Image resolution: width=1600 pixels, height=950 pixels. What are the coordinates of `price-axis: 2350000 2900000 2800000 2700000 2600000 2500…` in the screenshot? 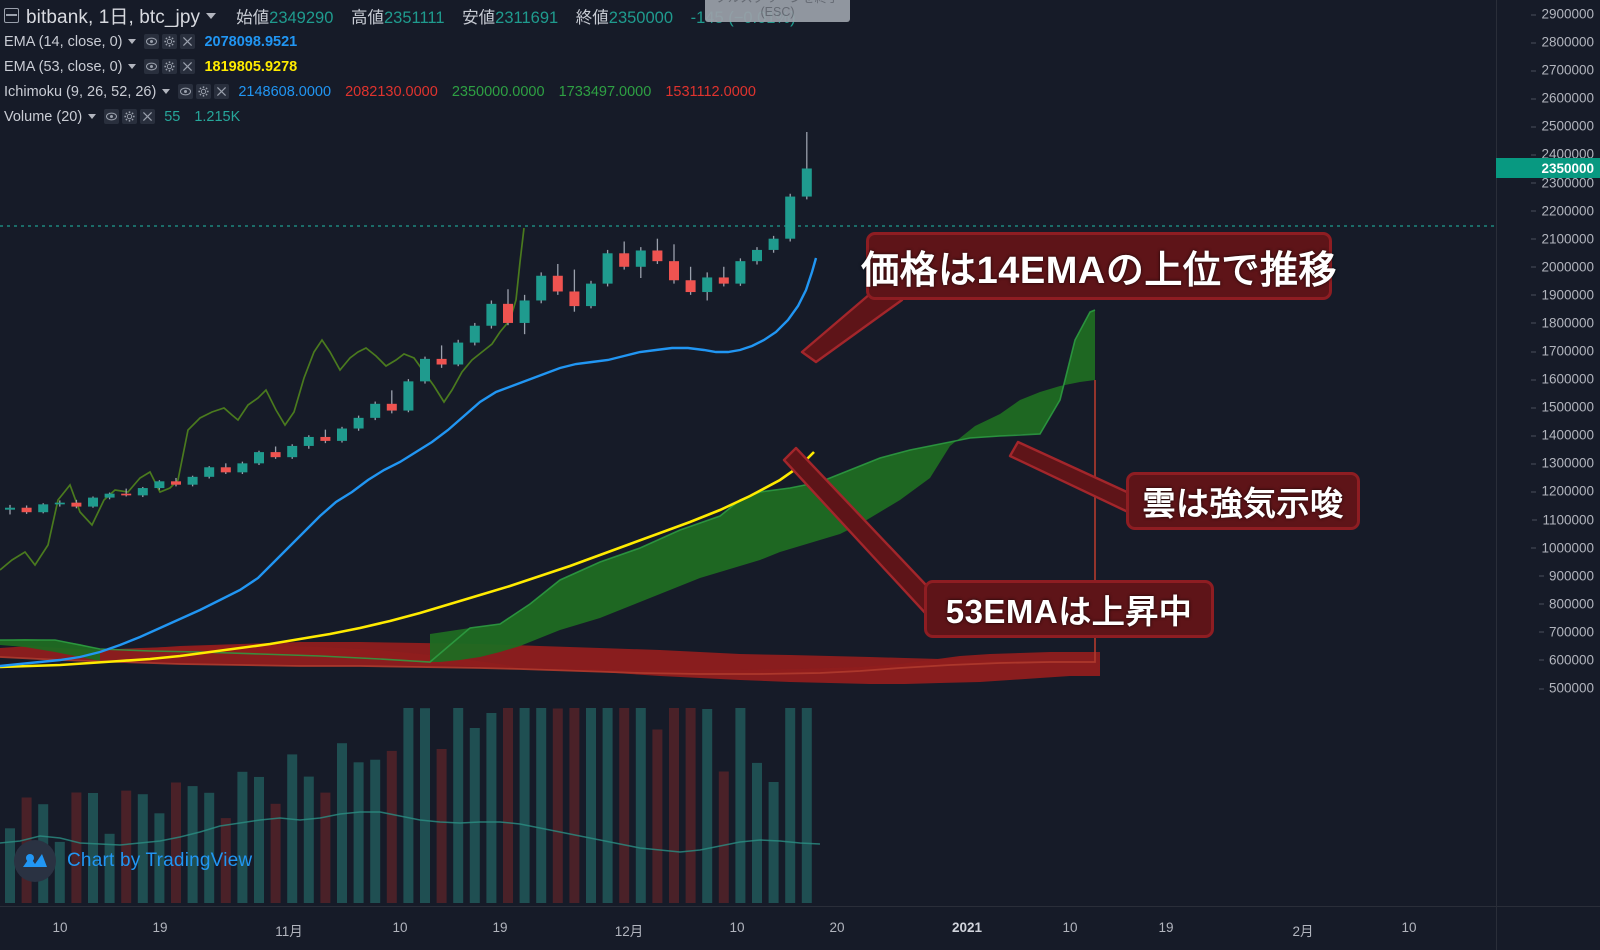 It's located at (1548, 453).